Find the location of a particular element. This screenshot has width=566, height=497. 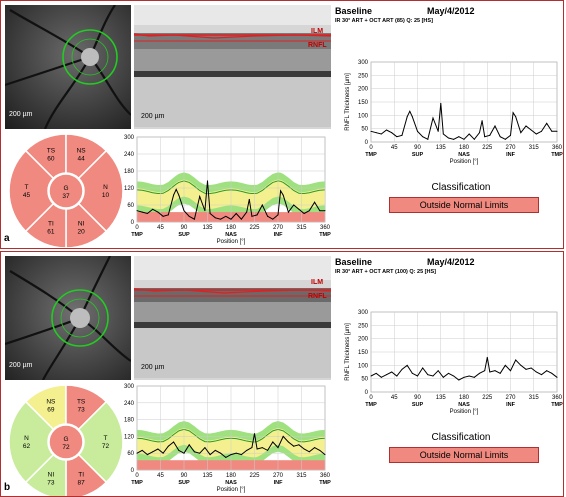

sector-value: 61 is located at coordinates (51, 231).